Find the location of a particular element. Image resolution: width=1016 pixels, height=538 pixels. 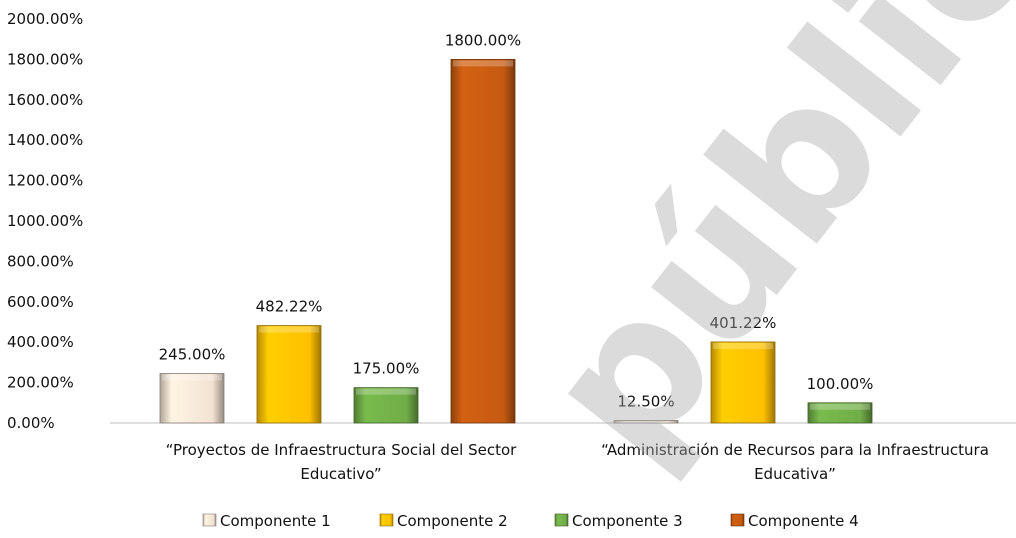

y-tick-label: 800.00% is located at coordinates (40, 261).